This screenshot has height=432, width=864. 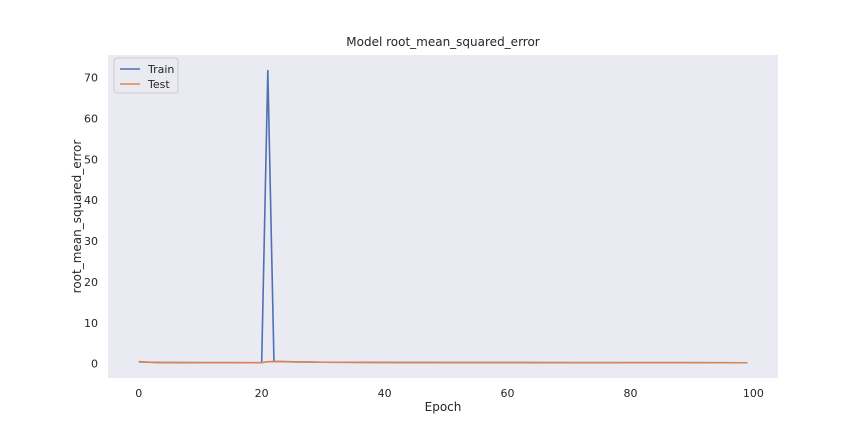 What do you see at coordinates (385, 393) in the screenshot?
I see `x-tick-label: 40` at bounding box center [385, 393].